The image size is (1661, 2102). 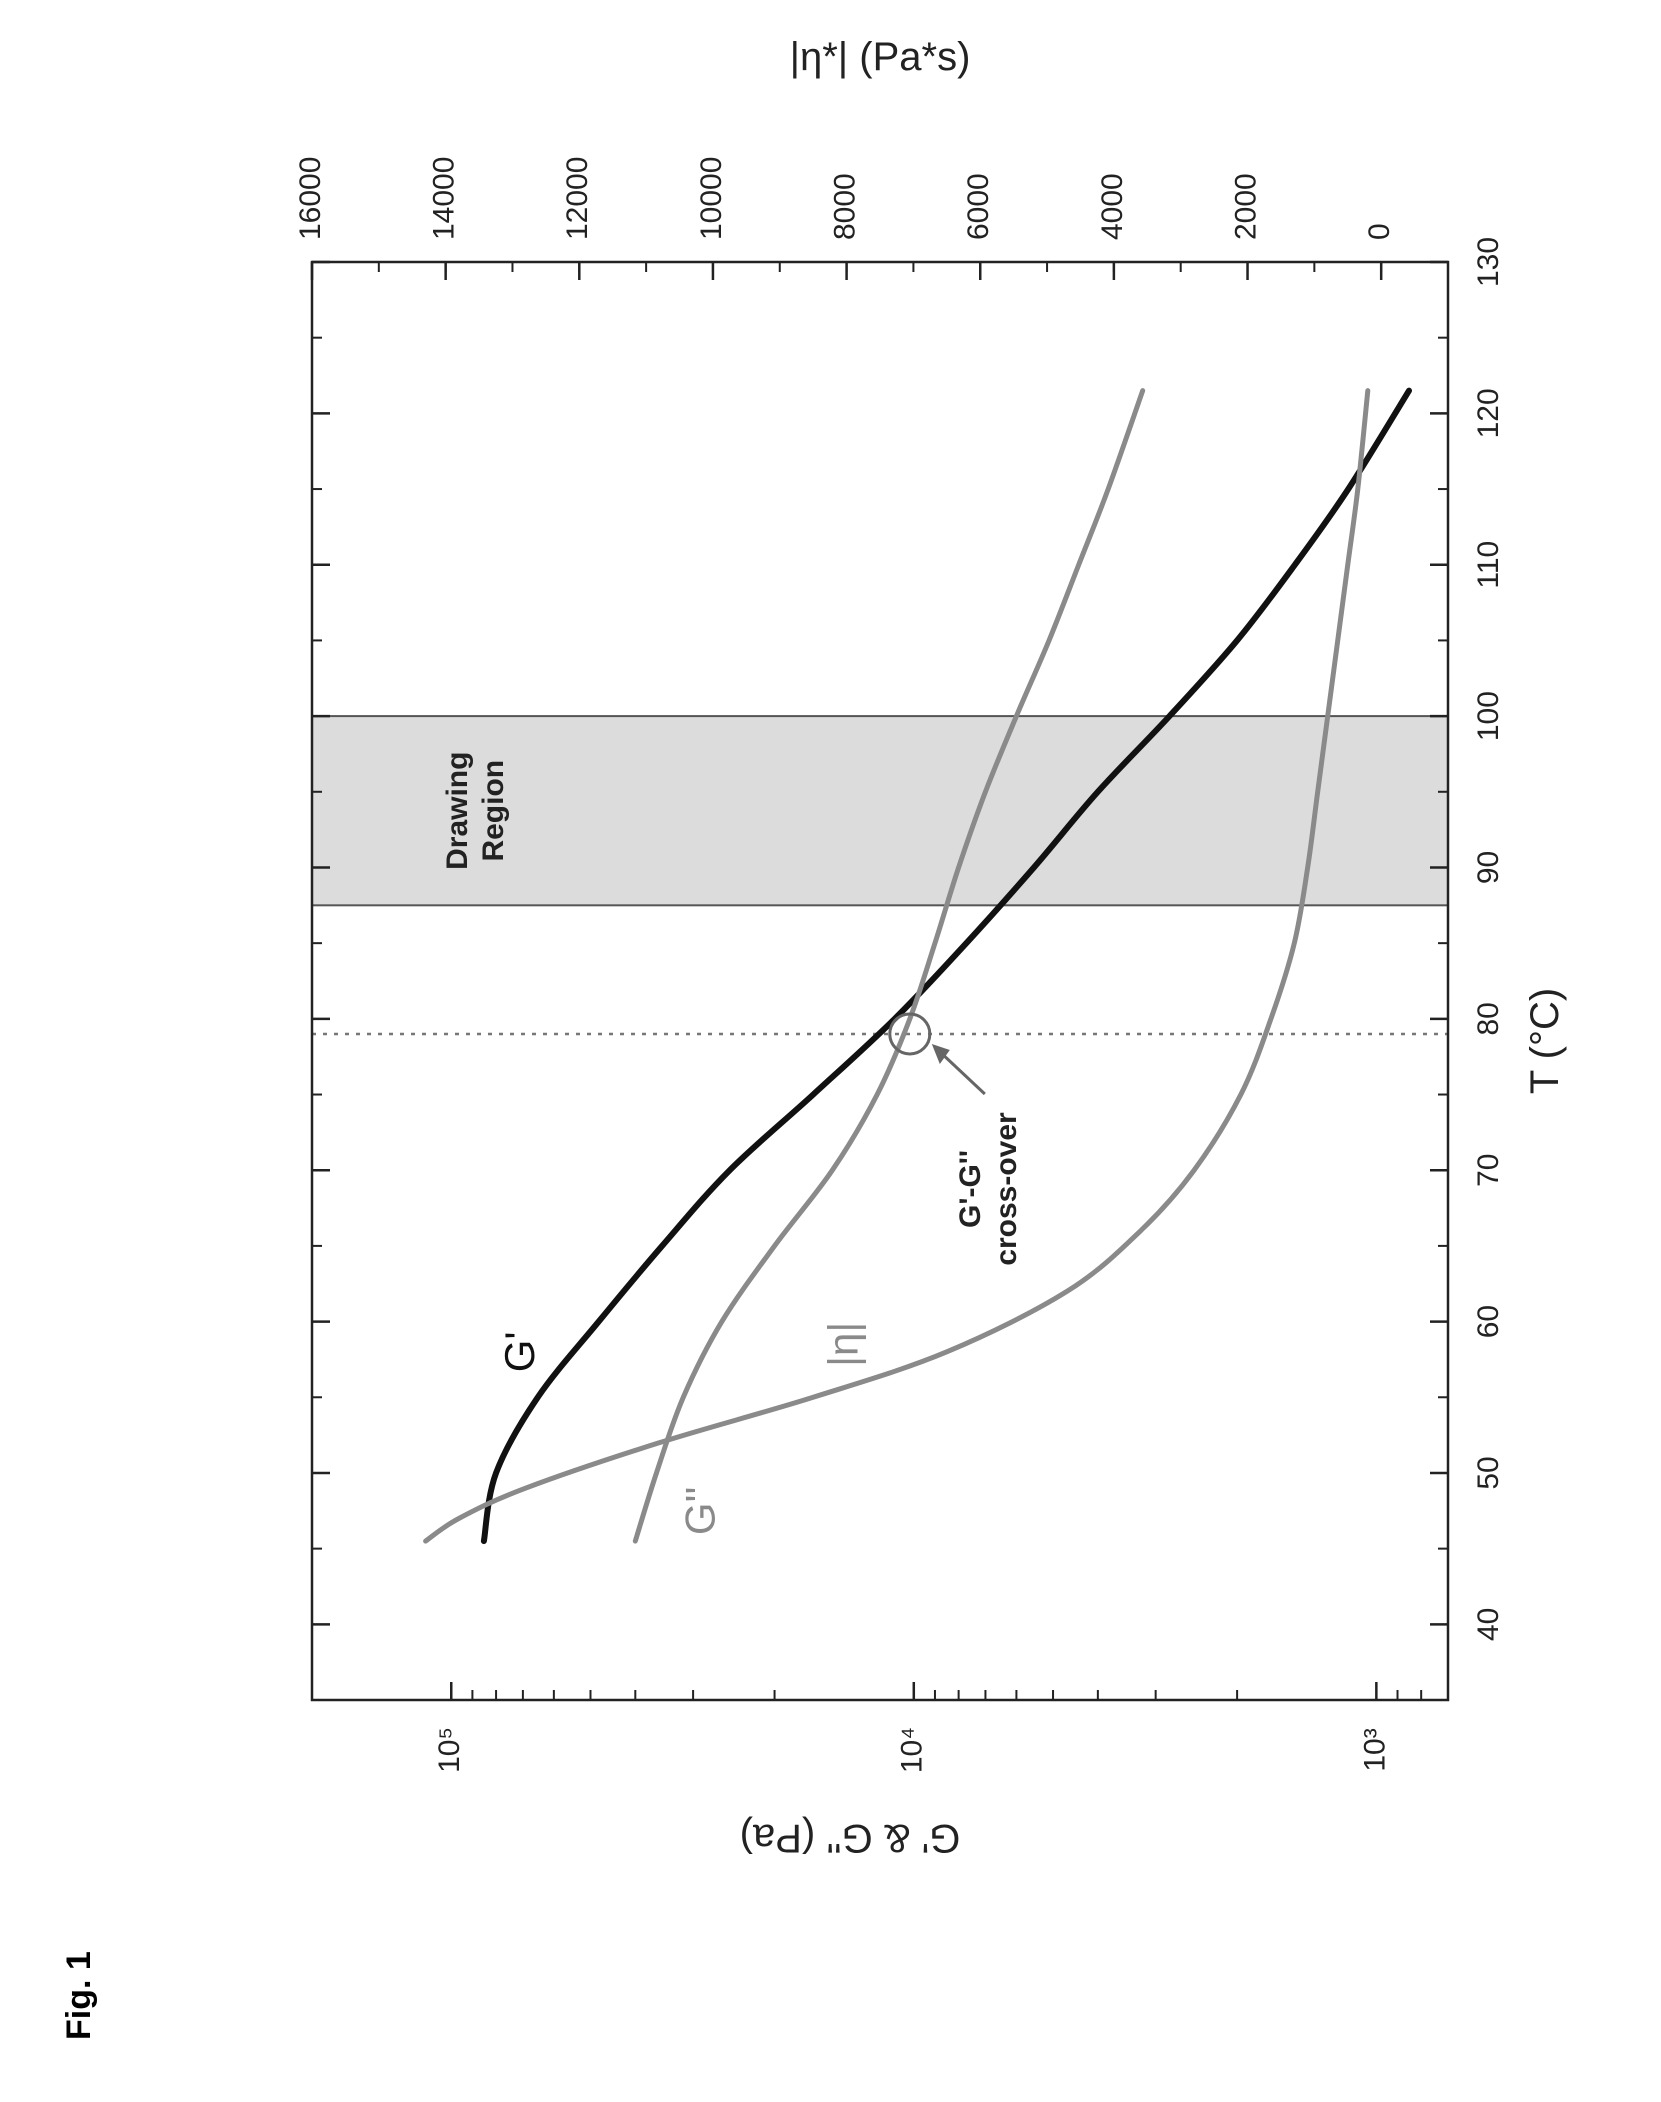 What do you see at coordinates (1488, 1624) in the screenshot?
I see `x-tick-label: 40` at bounding box center [1488, 1624].